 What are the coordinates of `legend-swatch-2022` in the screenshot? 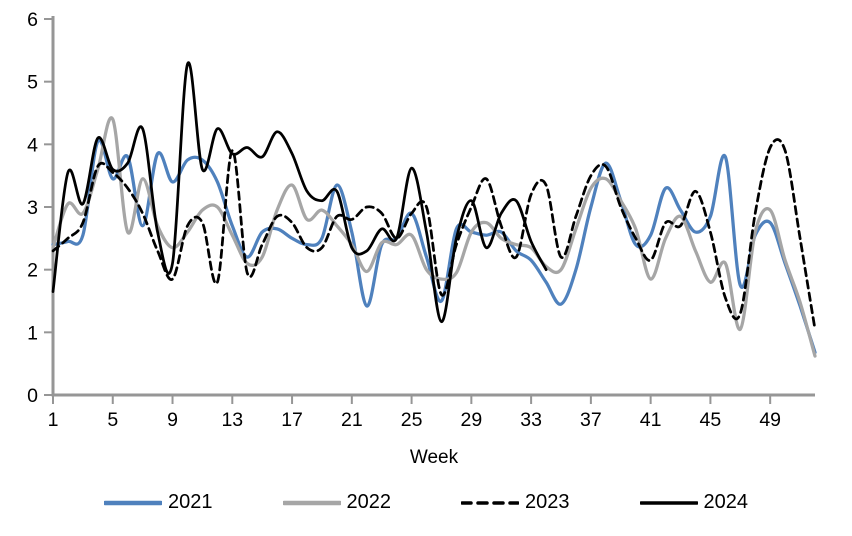 It's located at (311, 502).